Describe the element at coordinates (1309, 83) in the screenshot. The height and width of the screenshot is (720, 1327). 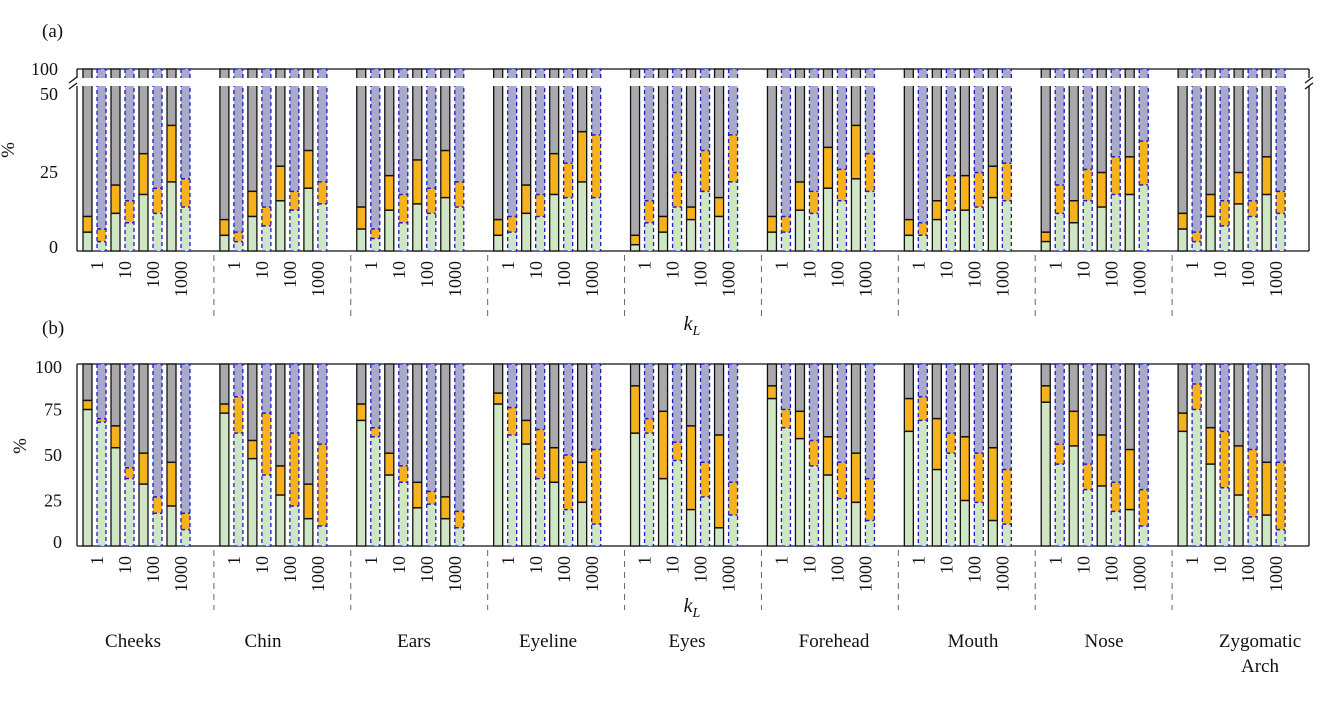
I see `axis-break-mark-right` at that location.